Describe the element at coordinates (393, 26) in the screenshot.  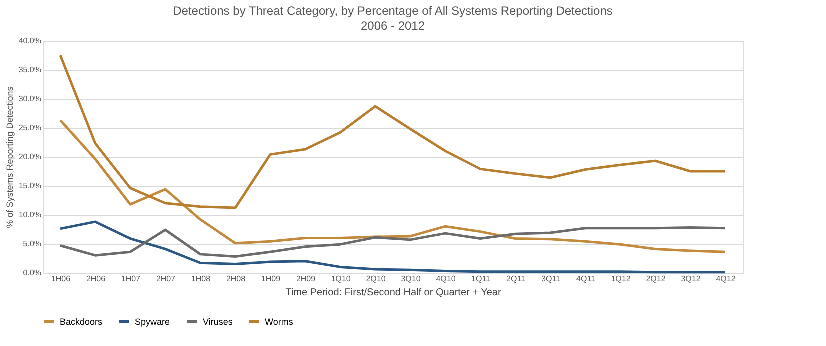
I see `chart-subtitle: 2006 - 2012` at that location.